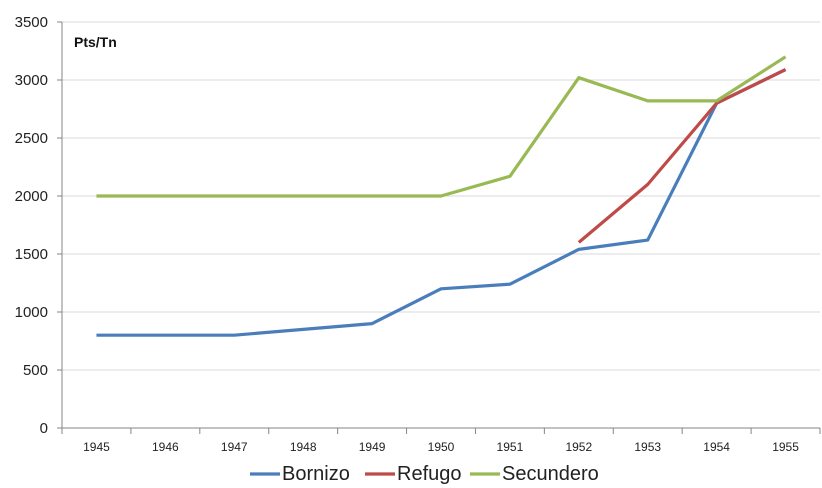 The width and height of the screenshot is (822, 488). I want to click on x-tick-label: 1950, so click(441, 447).